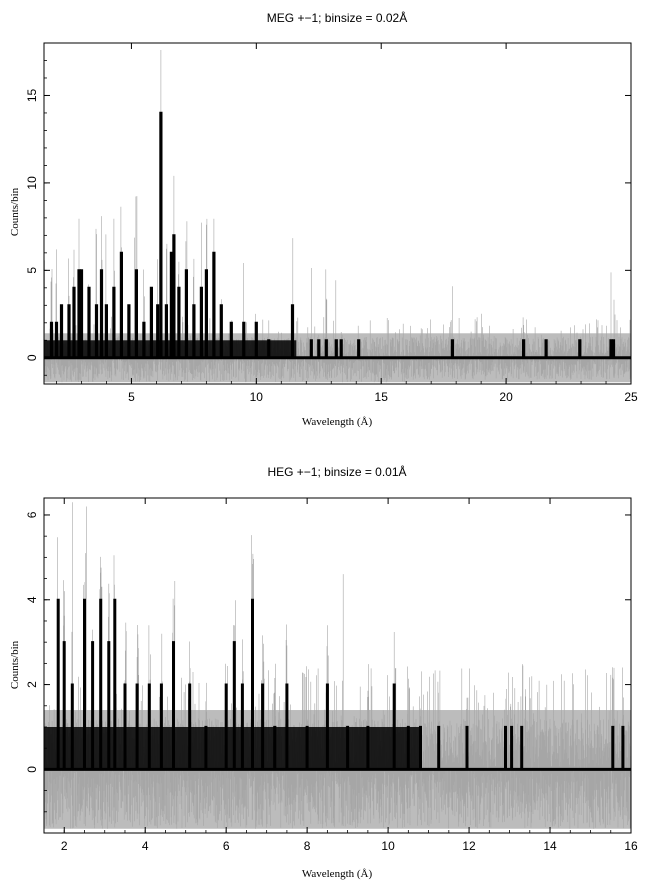  I want to click on meg-y-tick-label-5: 5, so click(32, 270).